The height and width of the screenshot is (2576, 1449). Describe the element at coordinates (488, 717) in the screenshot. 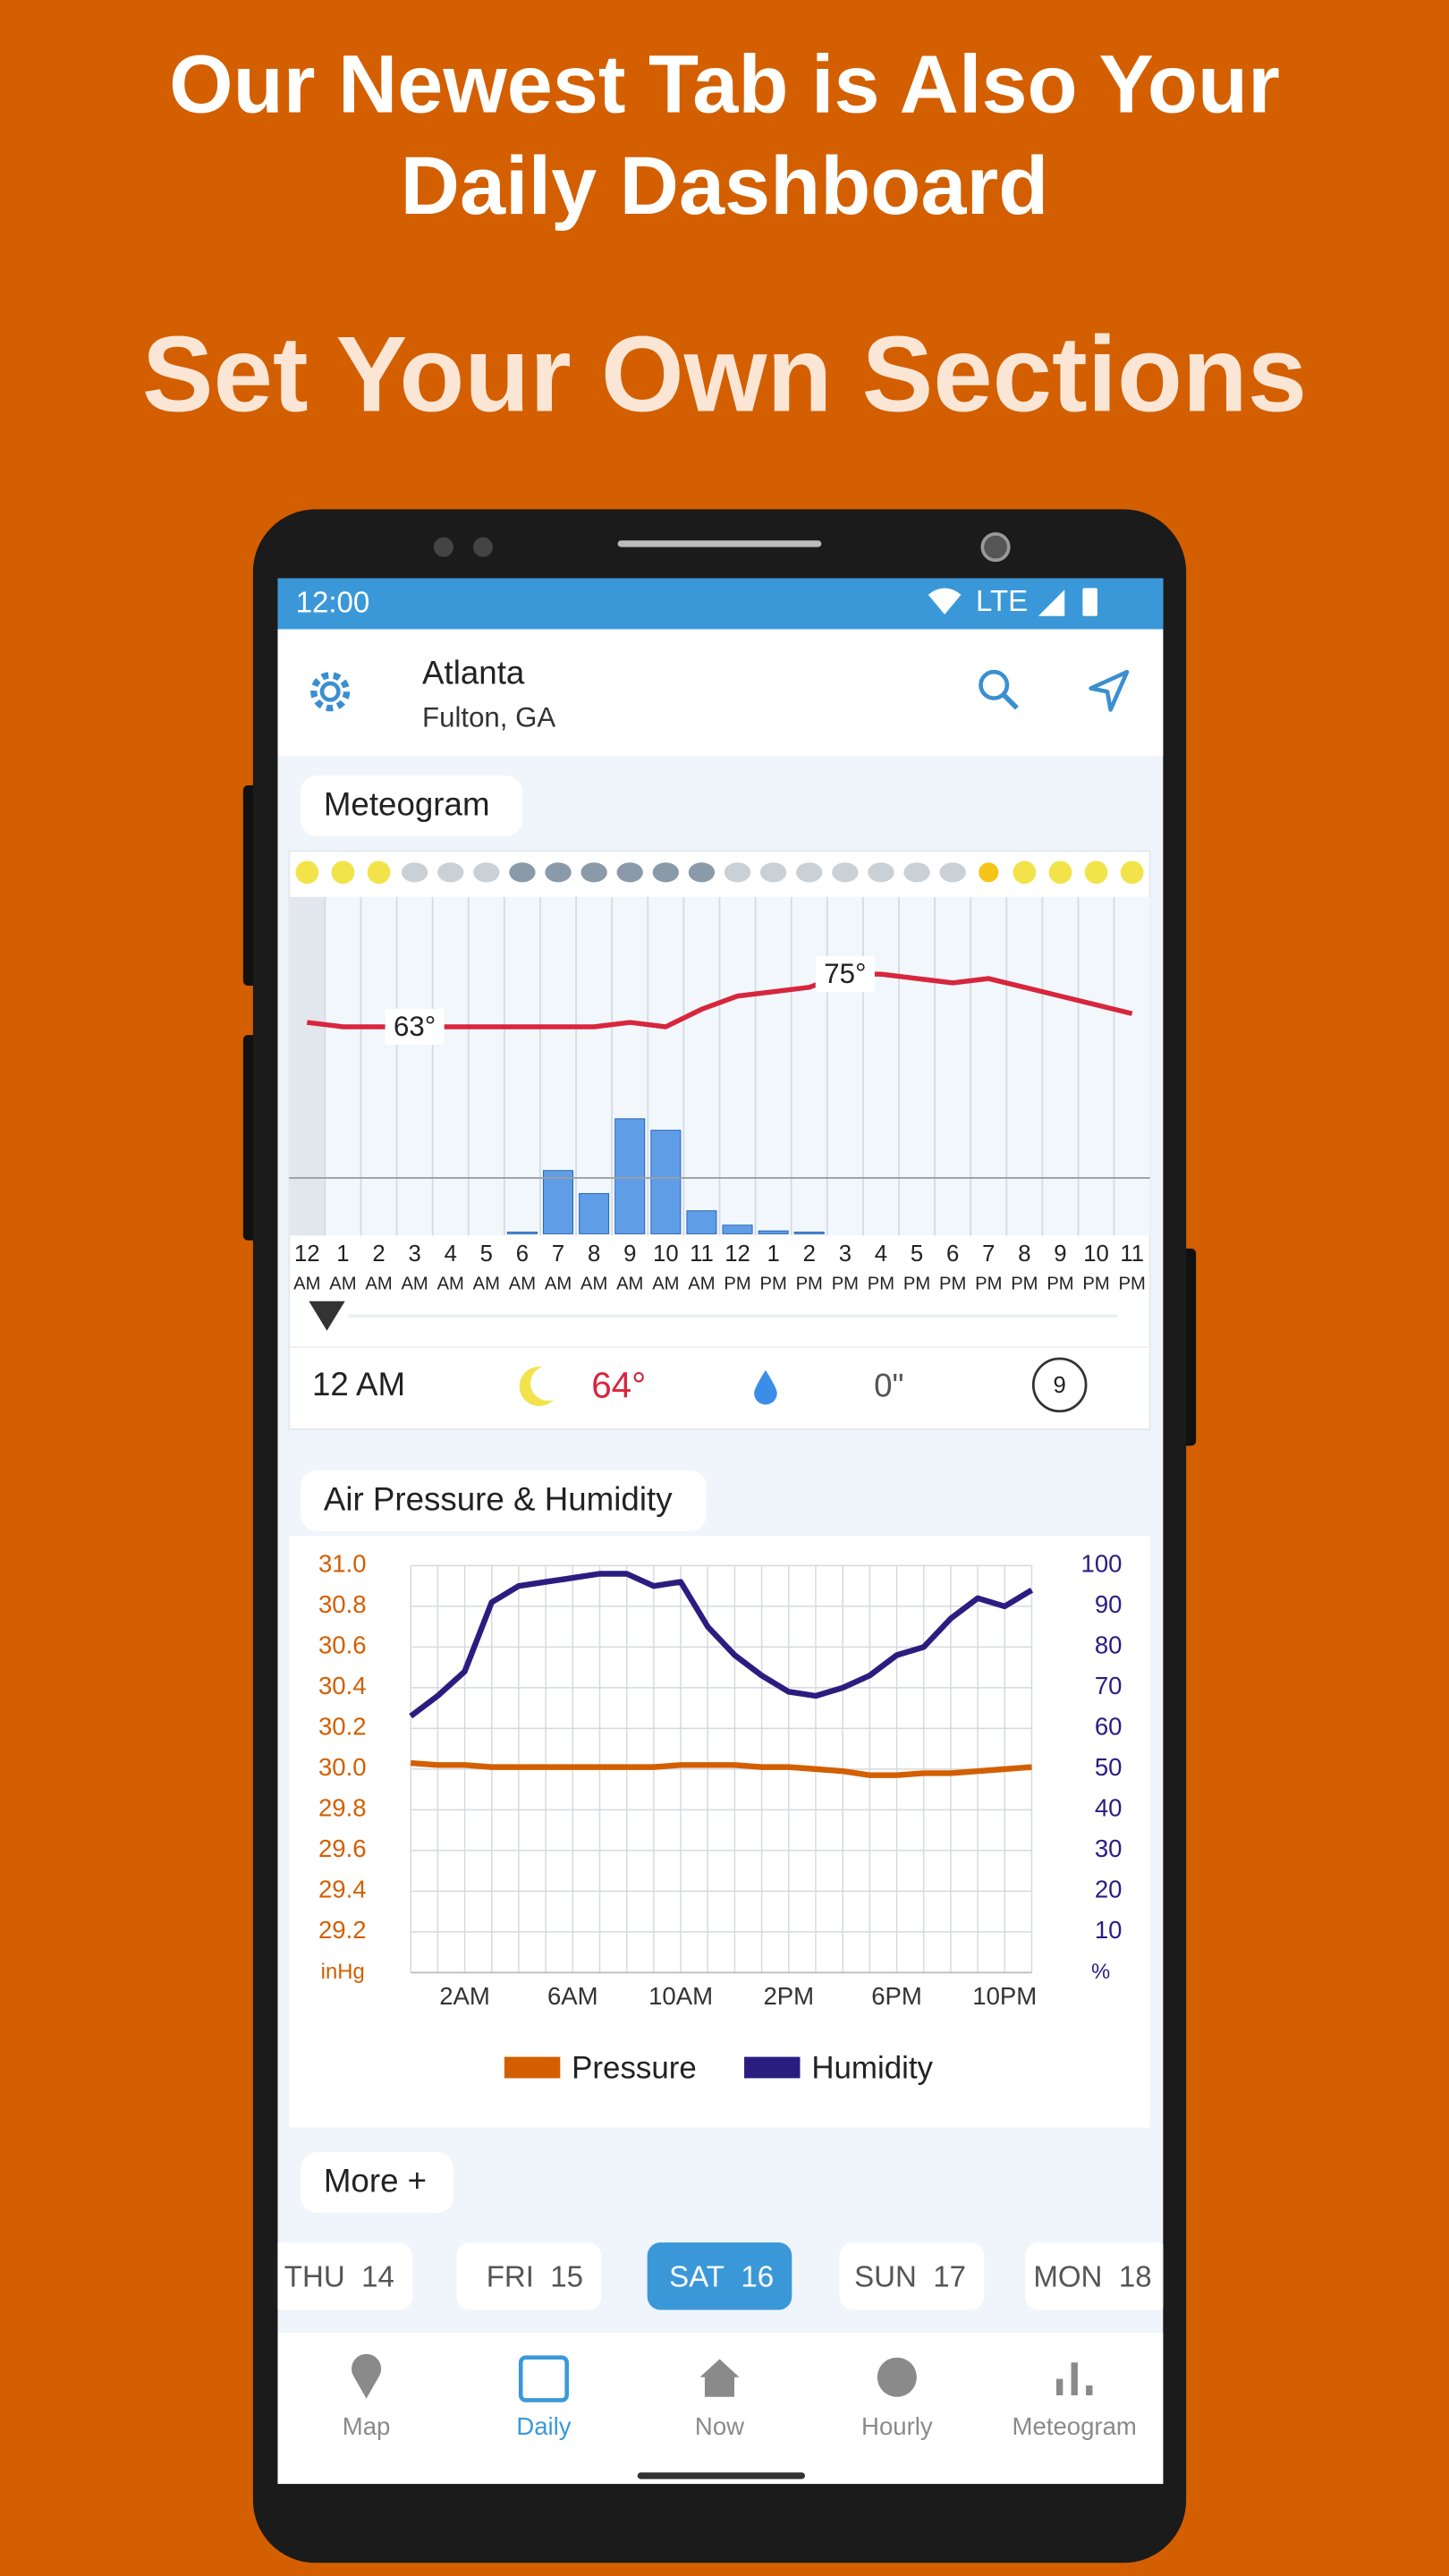

I see `location-region: Fulton, GA` at that location.